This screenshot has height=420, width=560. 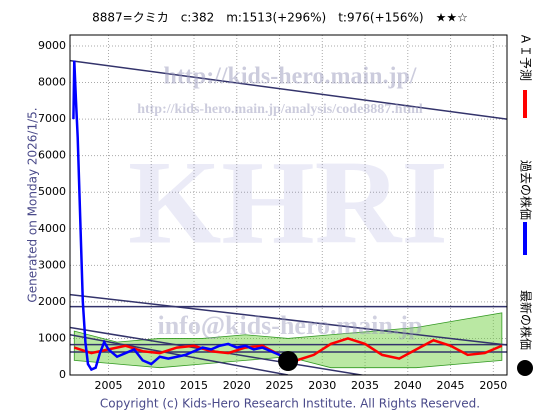 I want to click on x-tick-label: 2040, so click(x=408, y=385).